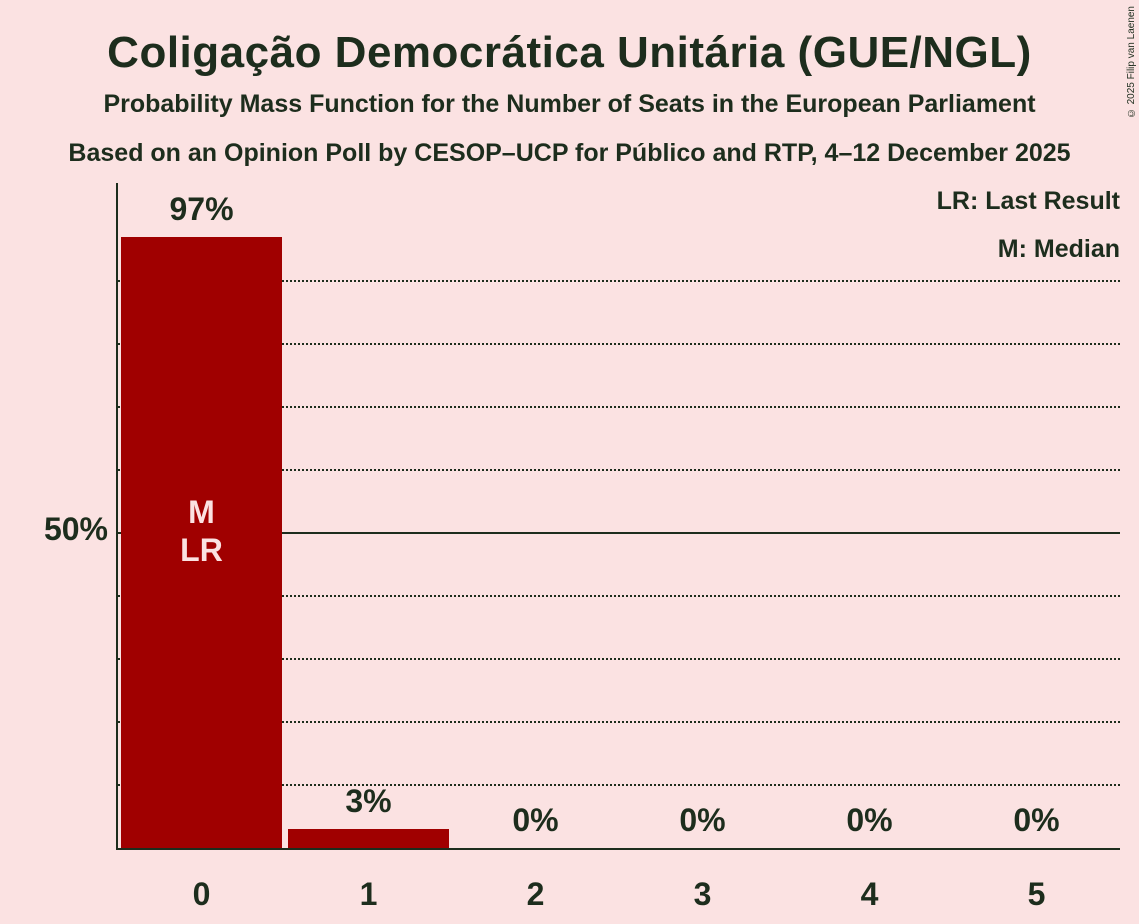 This screenshot has width=1139, height=924. What do you see at coordinates (368, 894) in the screenshot?
I see `x-tick-label-1: 1` at bounding box center [368, 894].